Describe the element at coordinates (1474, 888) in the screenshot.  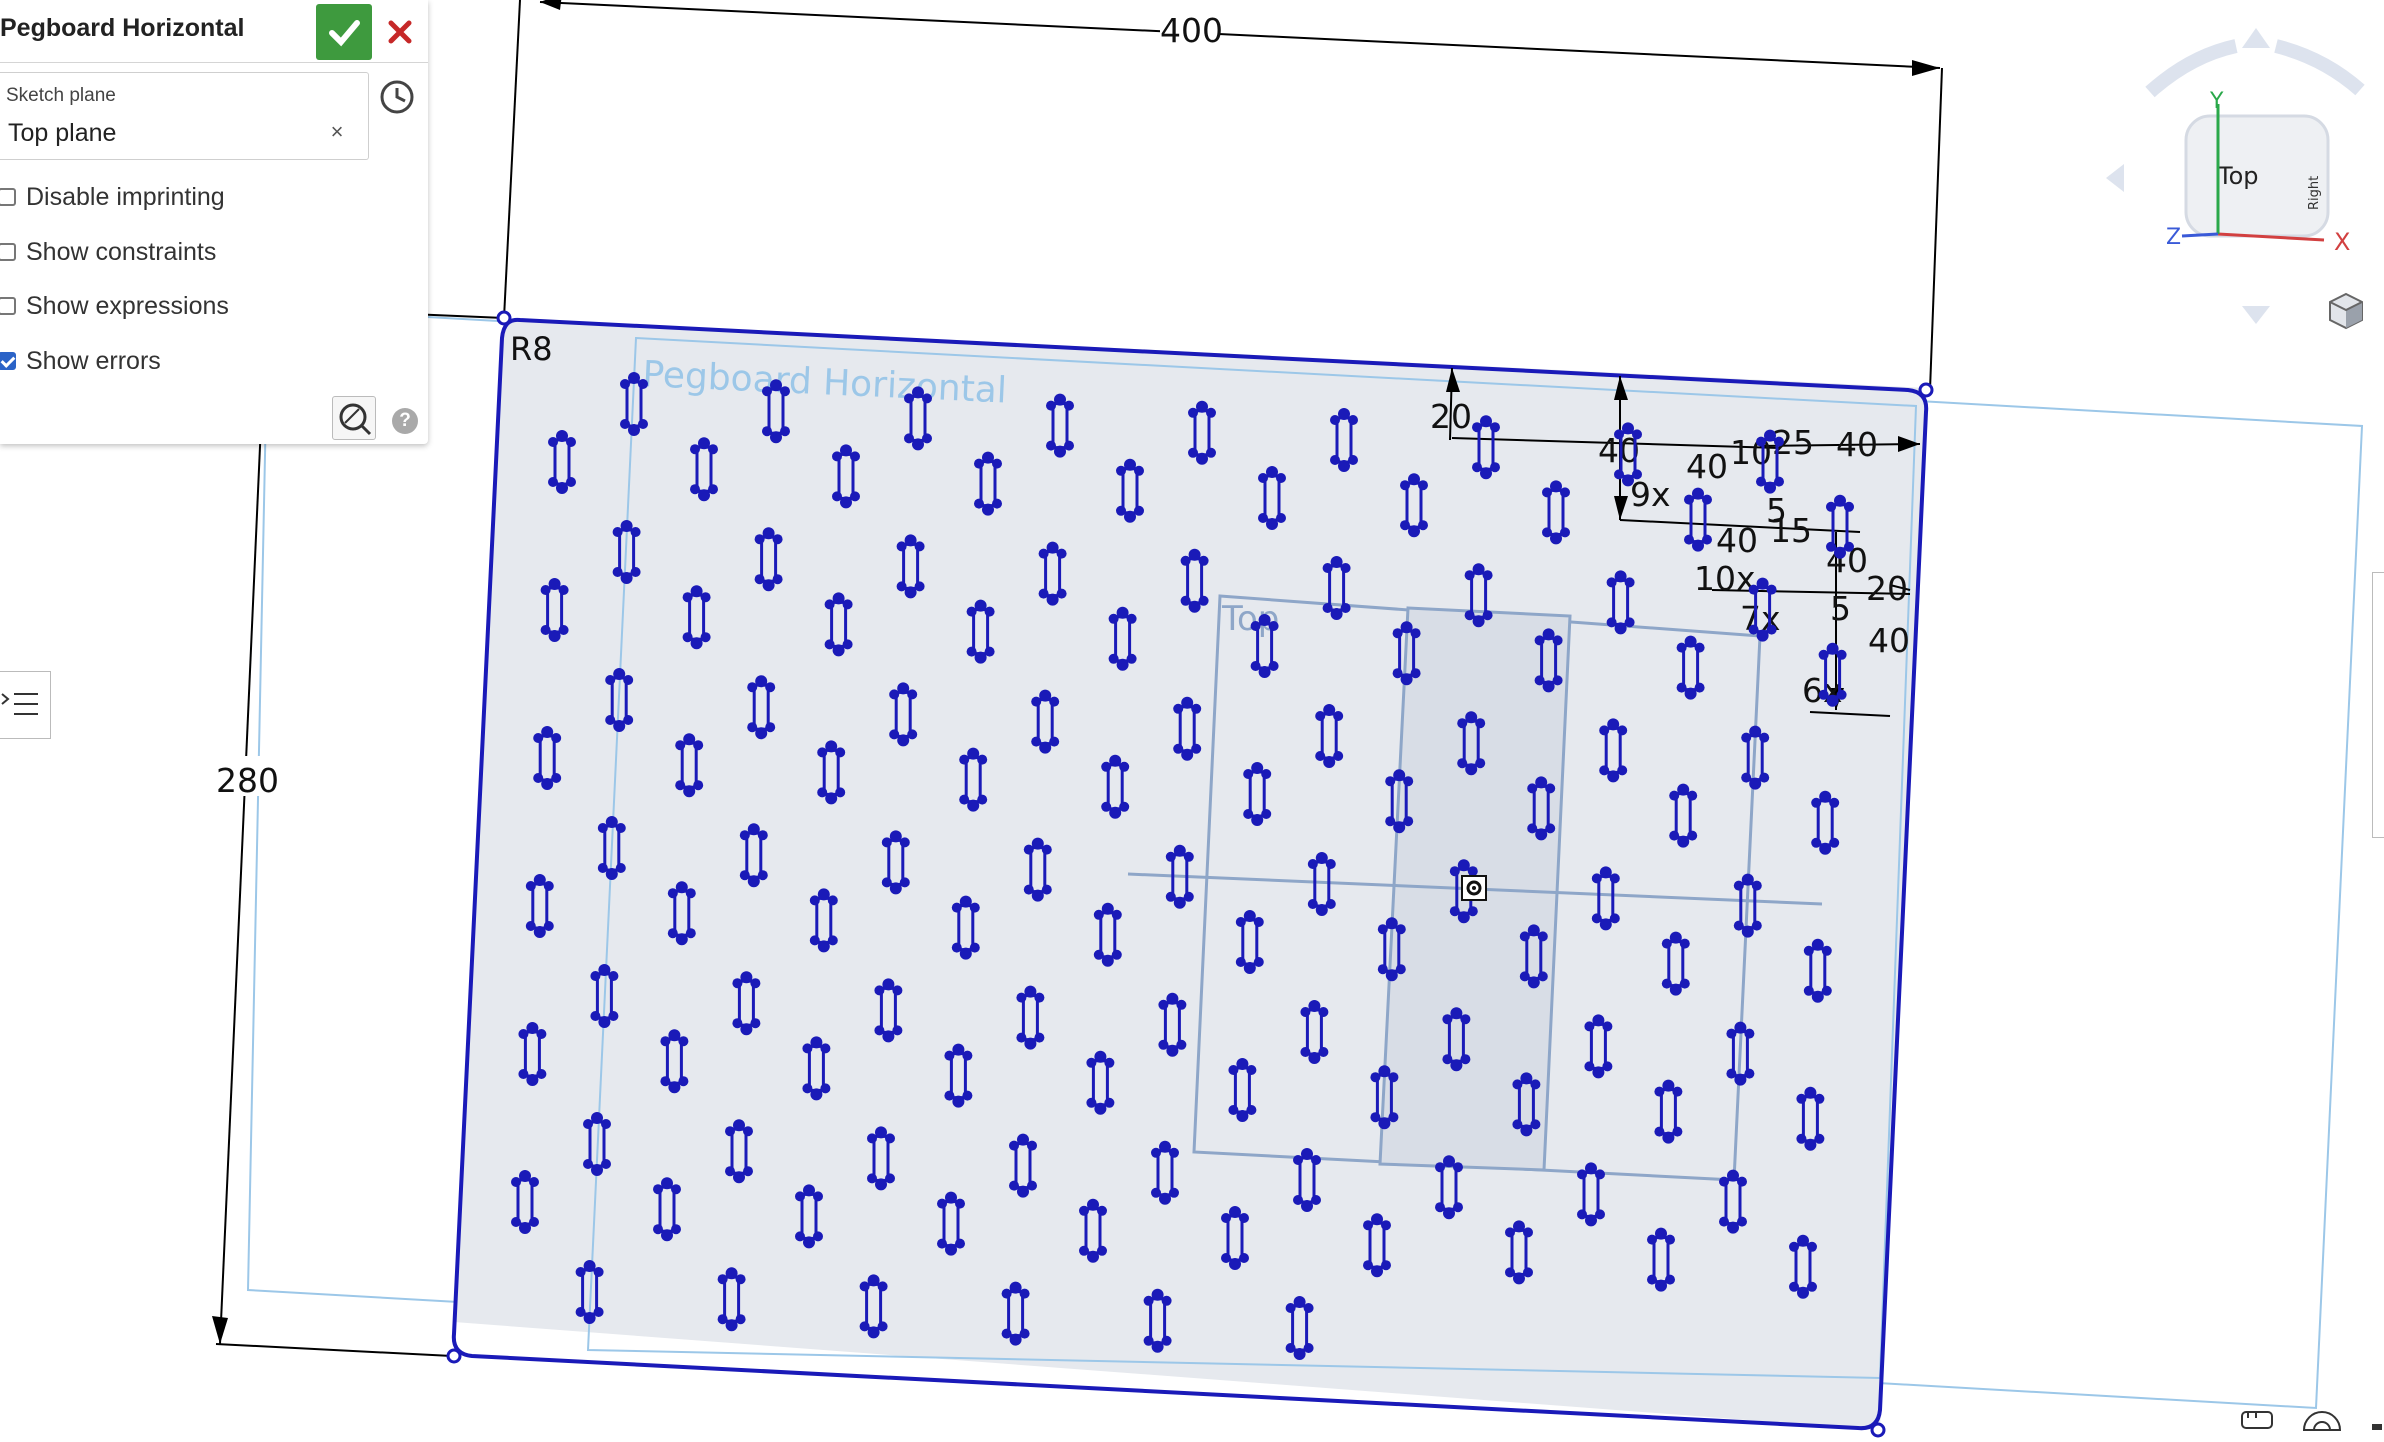
I see `origin-marker` at that location.